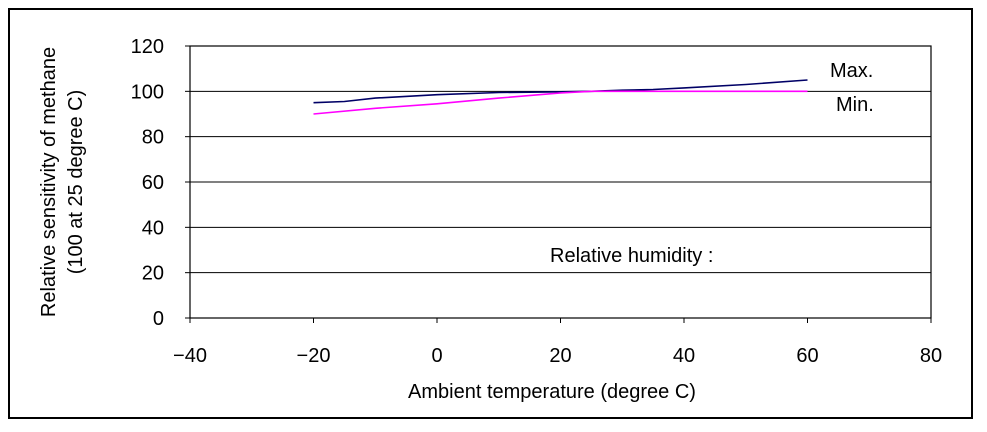 The image size is (987, 432). I want to click on y-tick-label: 60, so click(153, 183).